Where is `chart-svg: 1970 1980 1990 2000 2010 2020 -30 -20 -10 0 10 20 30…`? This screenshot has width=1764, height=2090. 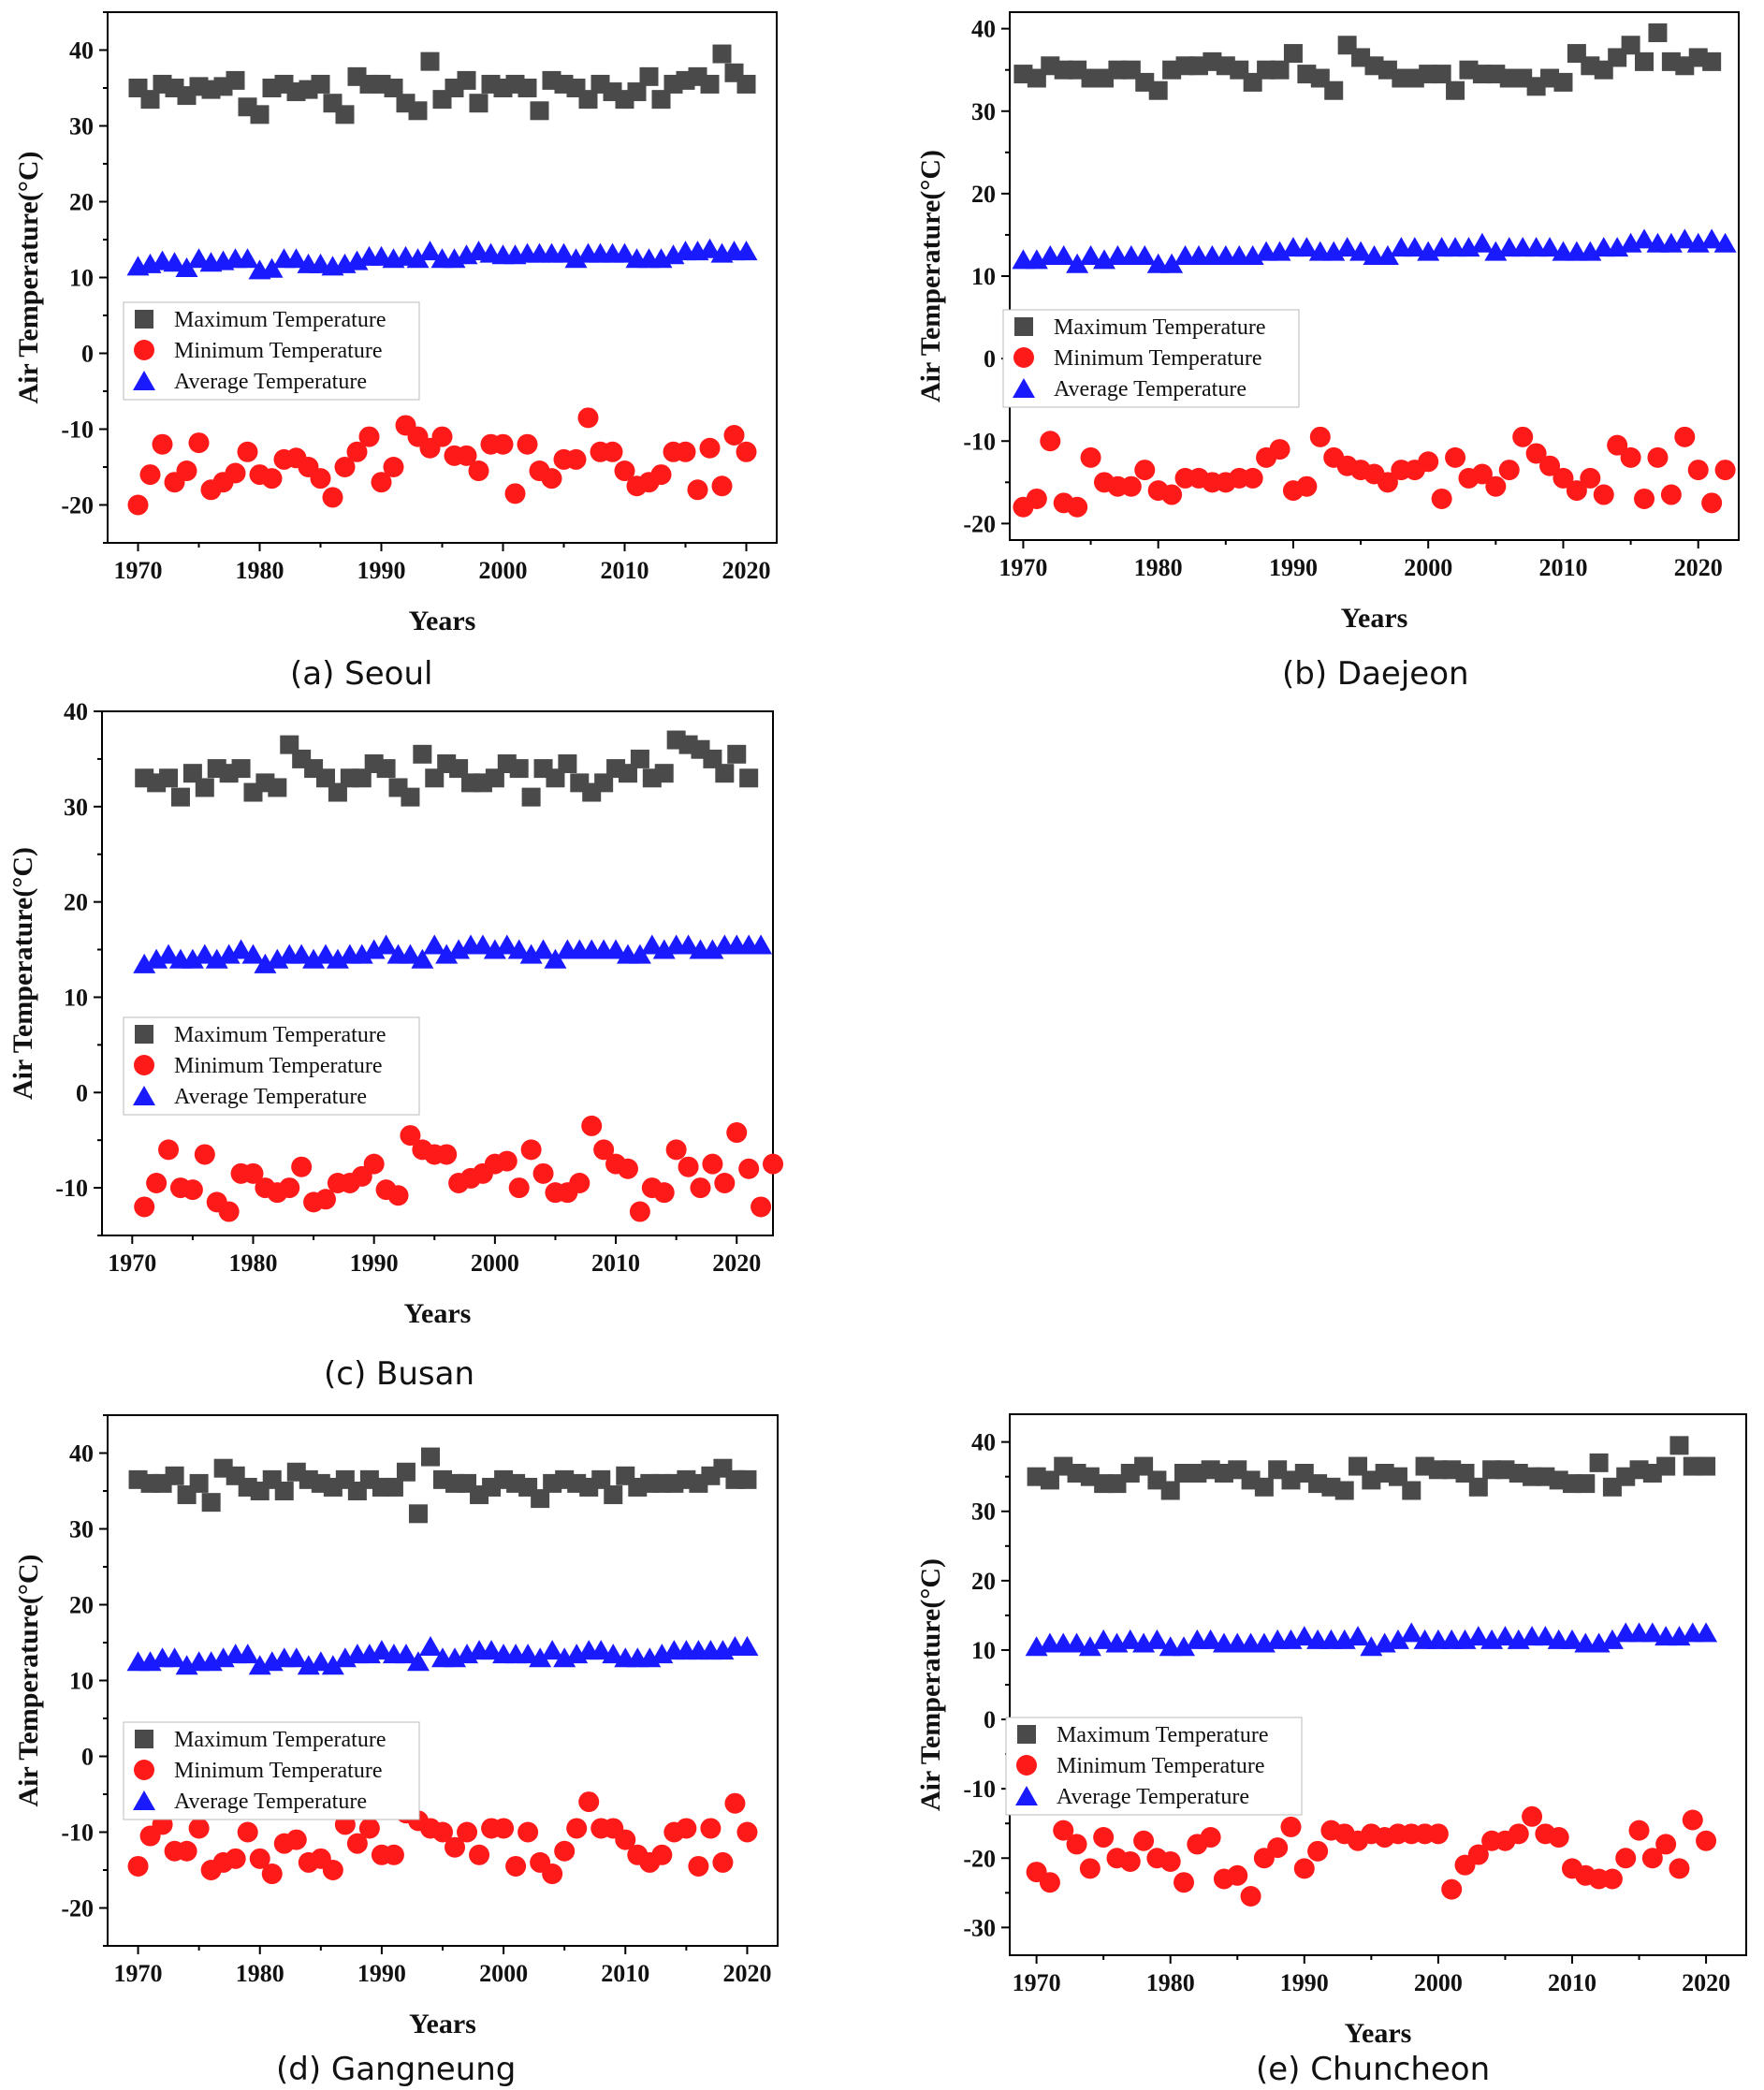
chart-svg: 1970 1980 1990 2000 2010 2020 -30 -20 -10 0 10 20 30… is located at coordinates (1331, 1731).